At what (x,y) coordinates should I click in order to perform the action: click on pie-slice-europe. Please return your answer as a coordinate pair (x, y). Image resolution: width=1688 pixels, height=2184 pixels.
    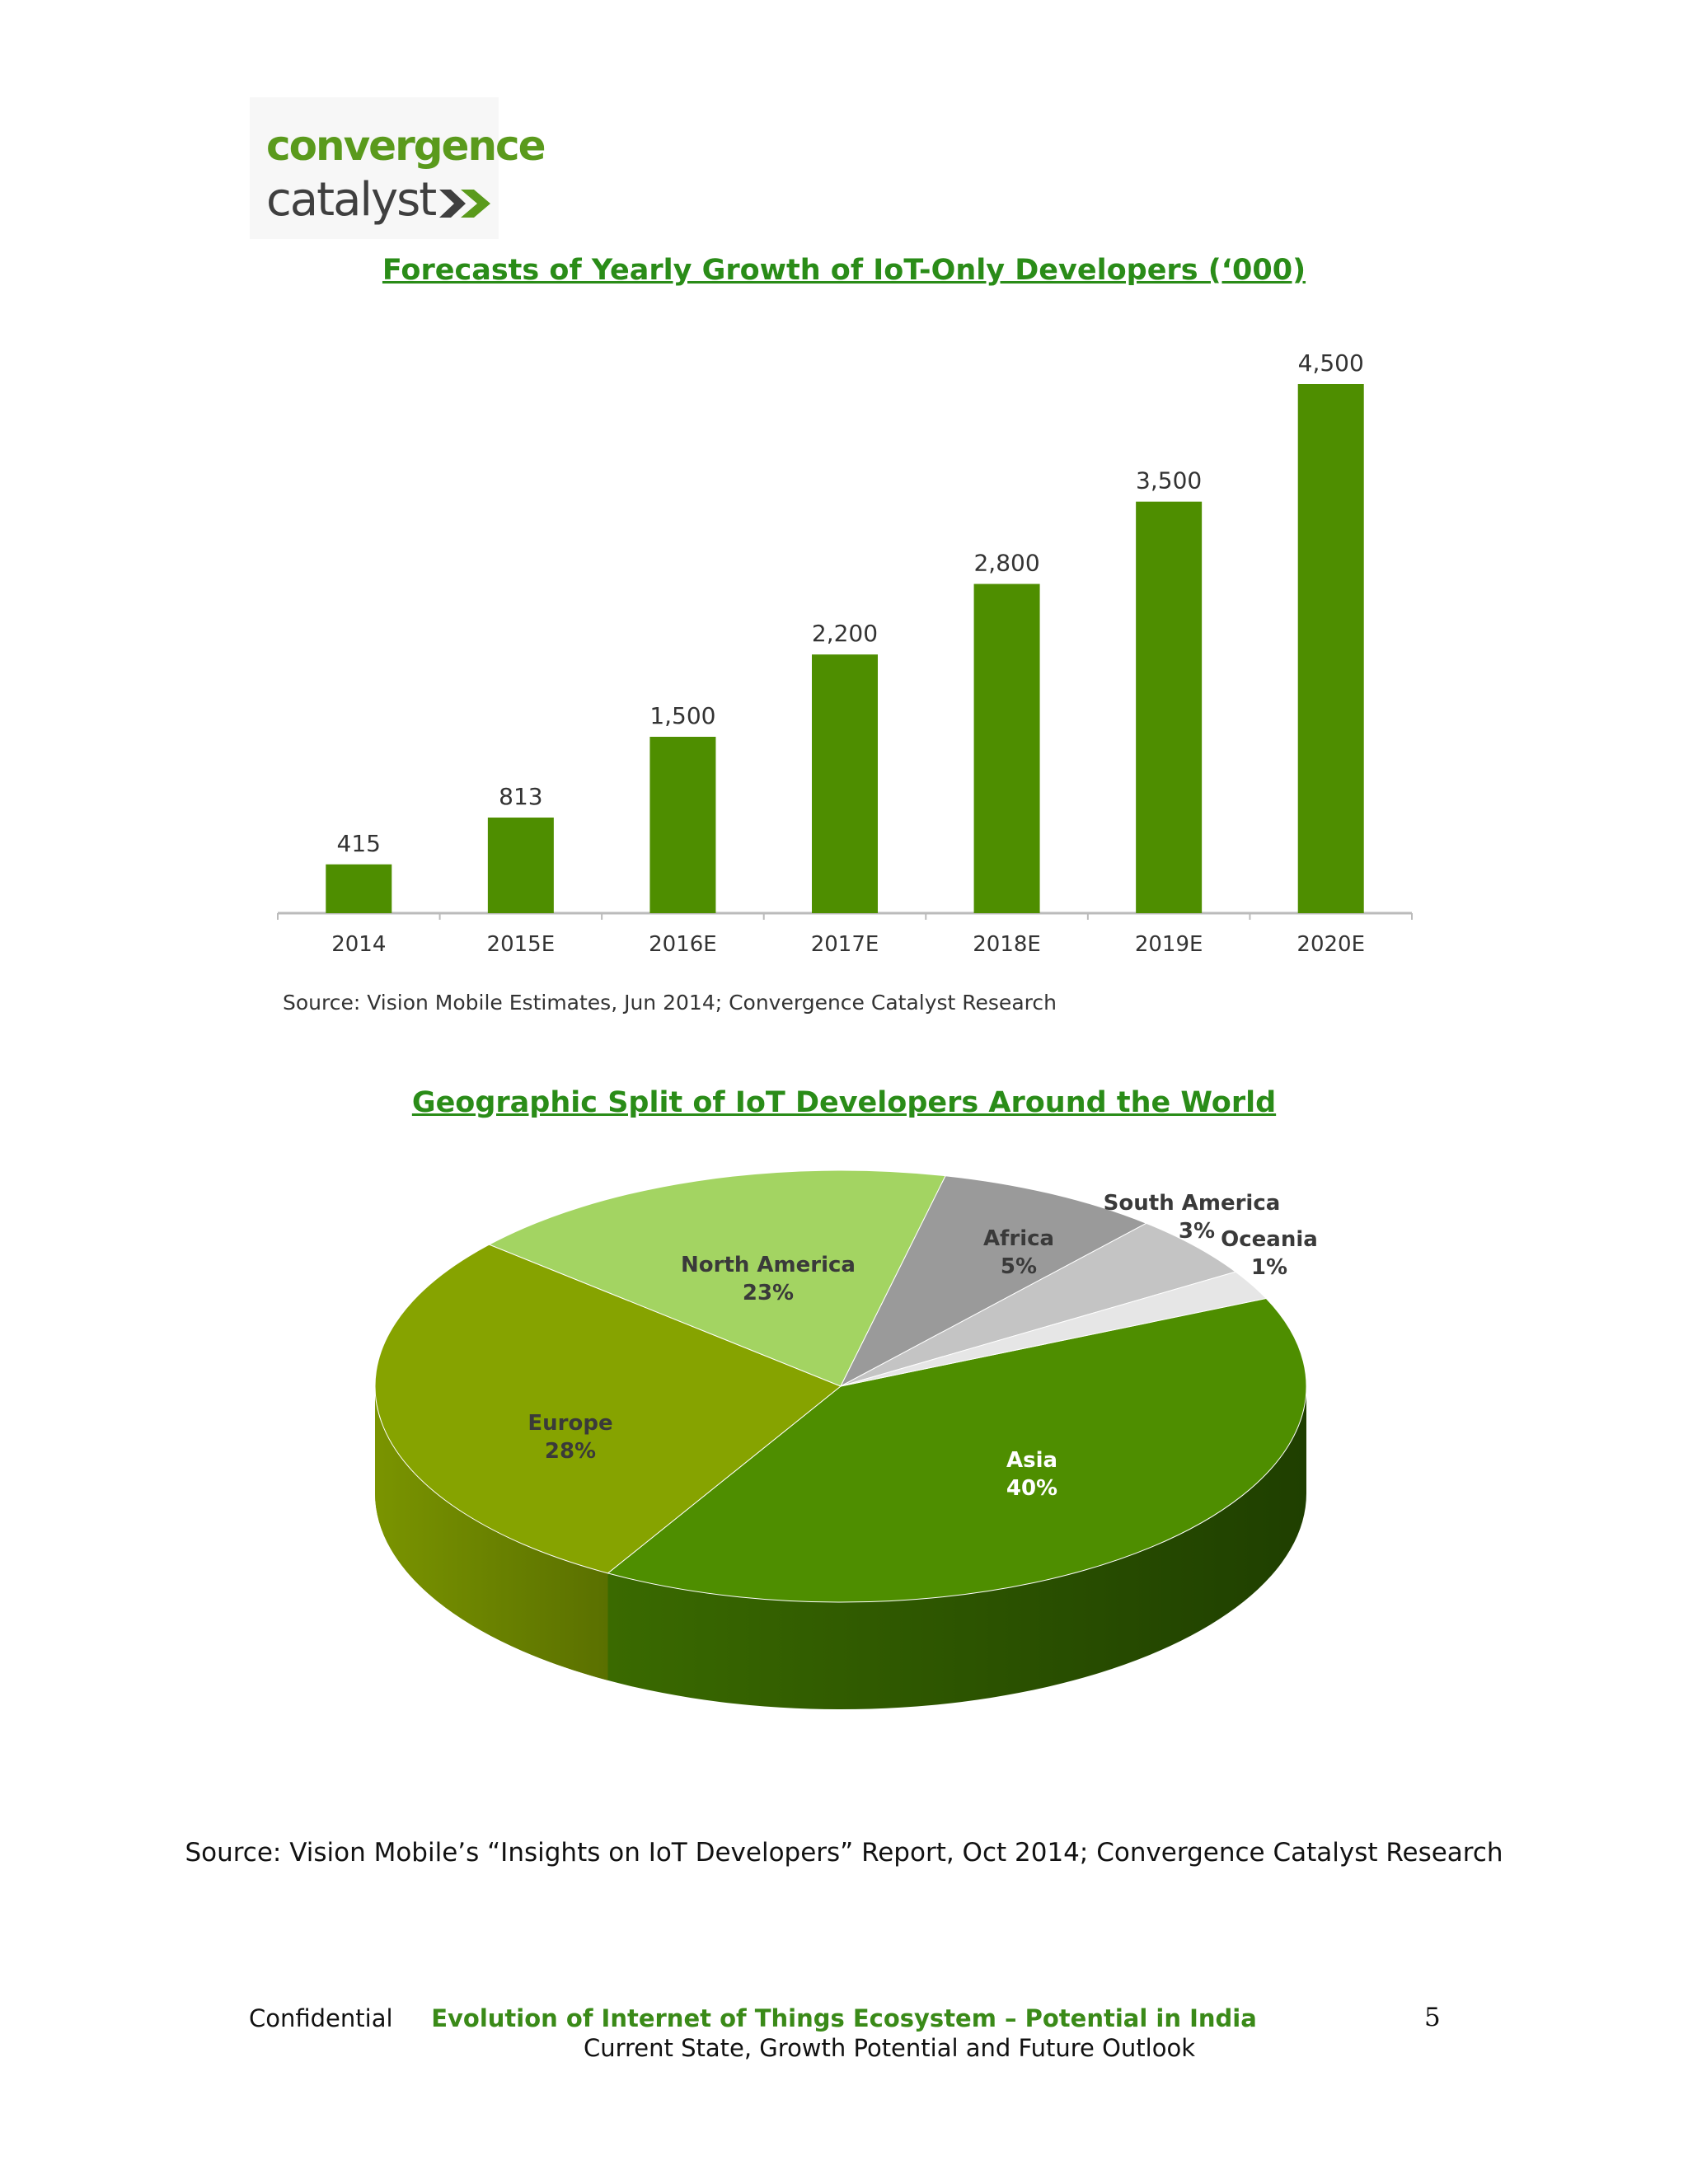
    Looking at the image, I should click on (608, 1409).